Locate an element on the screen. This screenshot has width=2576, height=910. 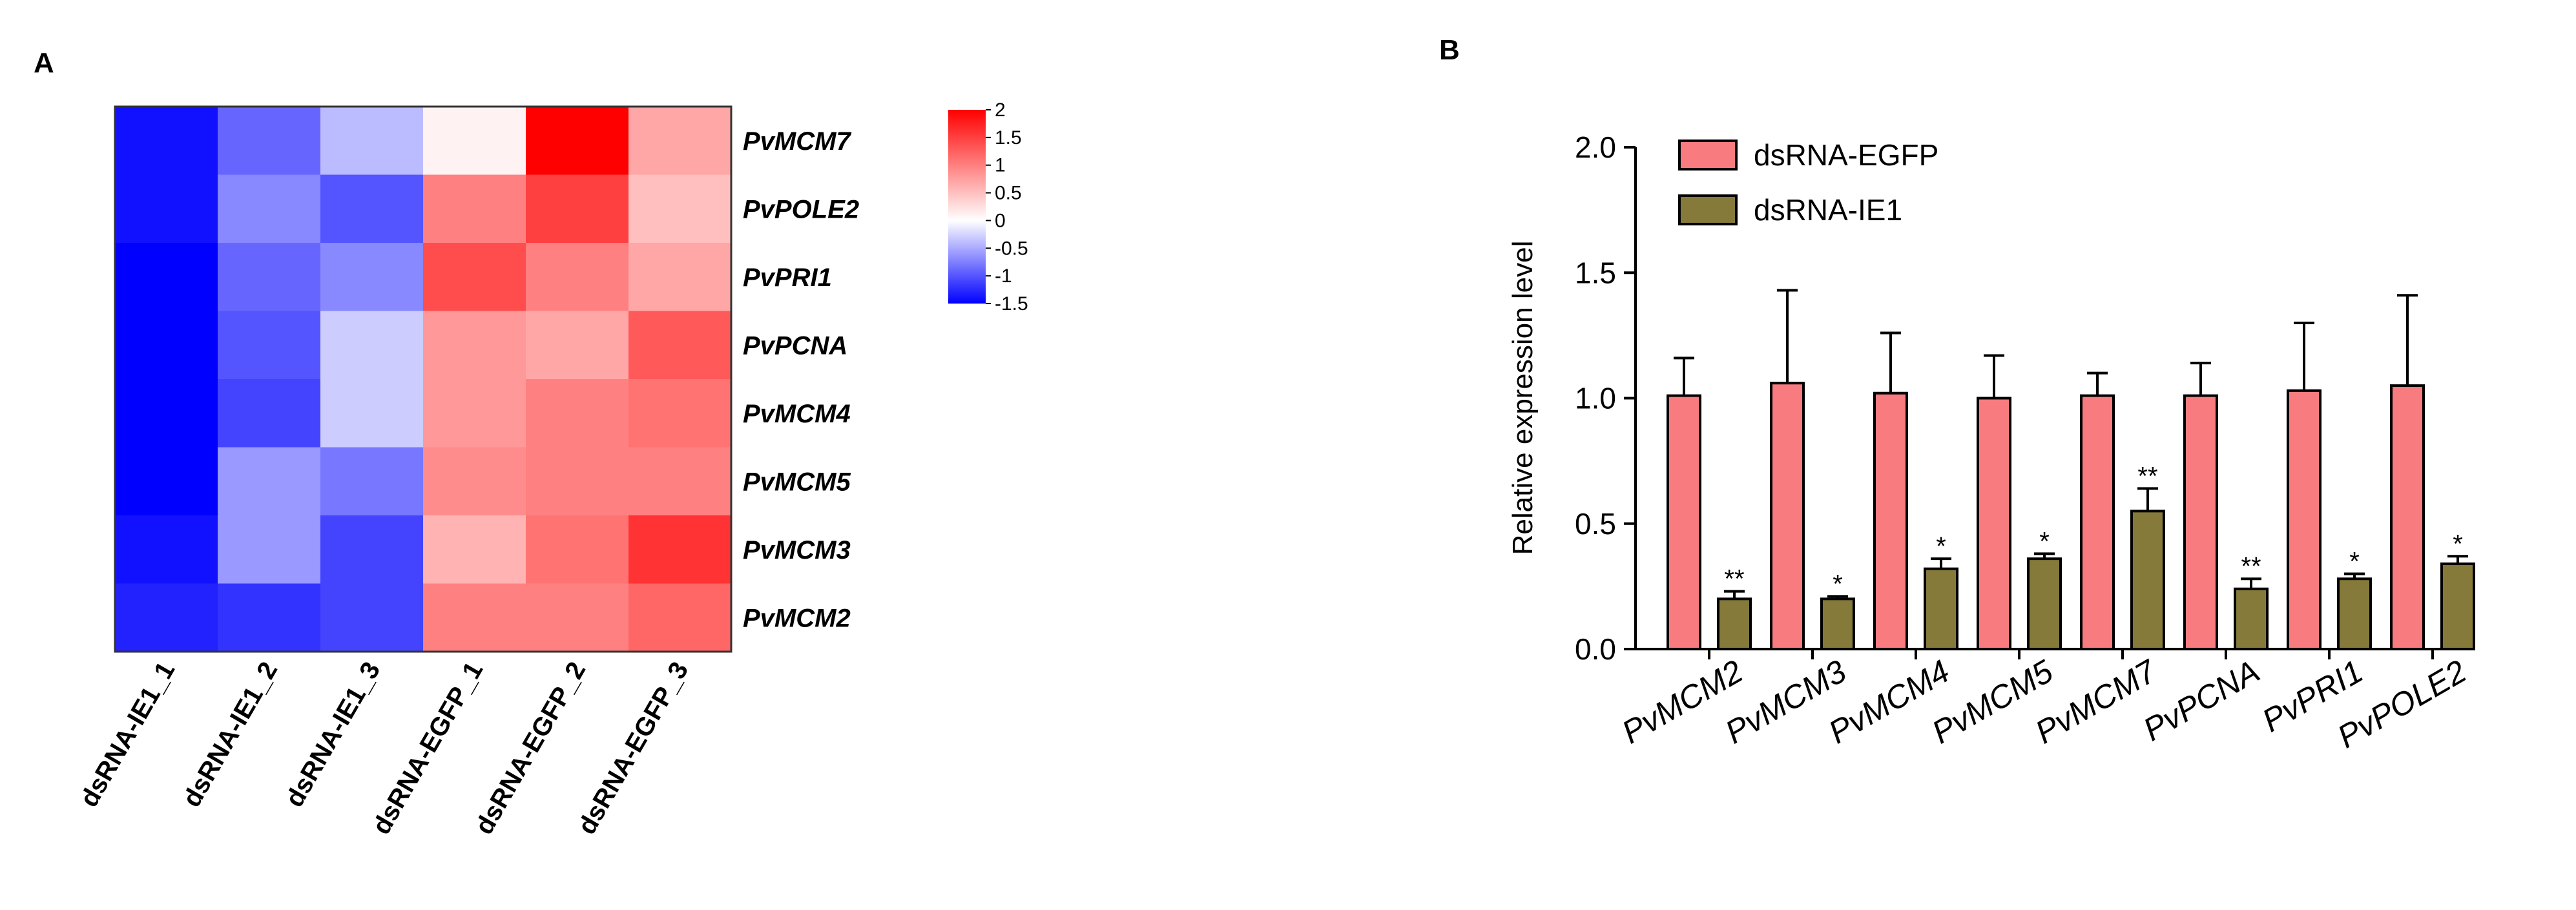
heatmap-row-label: PvPOLE2 is located at coordinates (801, 209).